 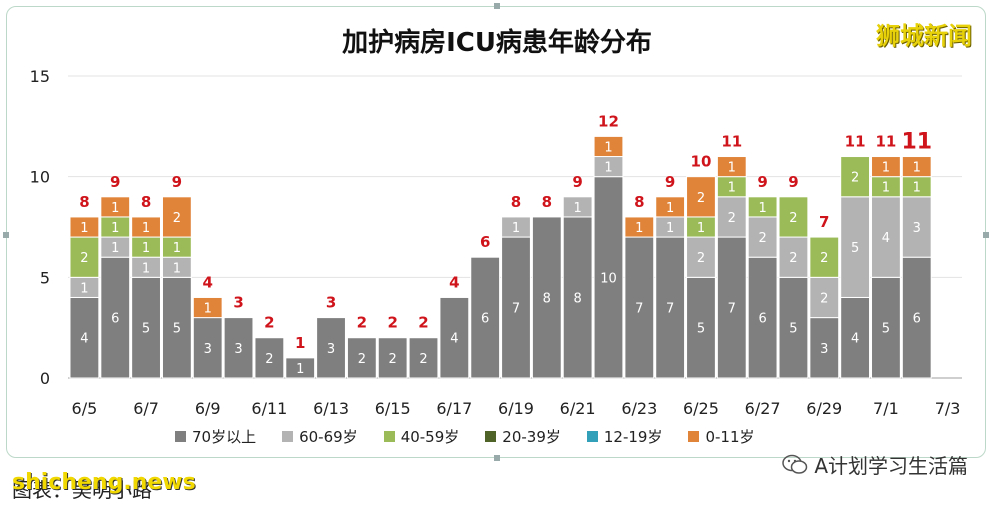 I want to click on resize-handle-bottom, so click(x=497, y=458).